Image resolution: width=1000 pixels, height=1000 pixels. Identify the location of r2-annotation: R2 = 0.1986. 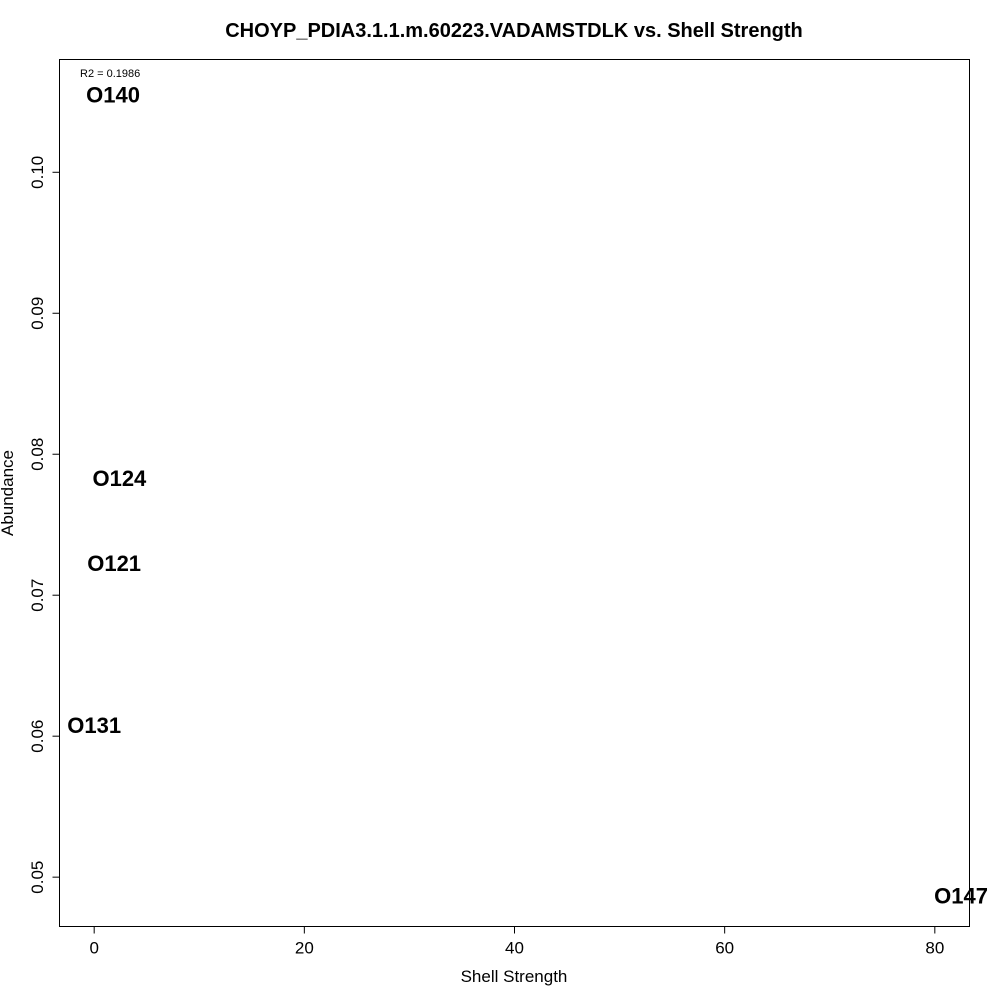
(110, 74).